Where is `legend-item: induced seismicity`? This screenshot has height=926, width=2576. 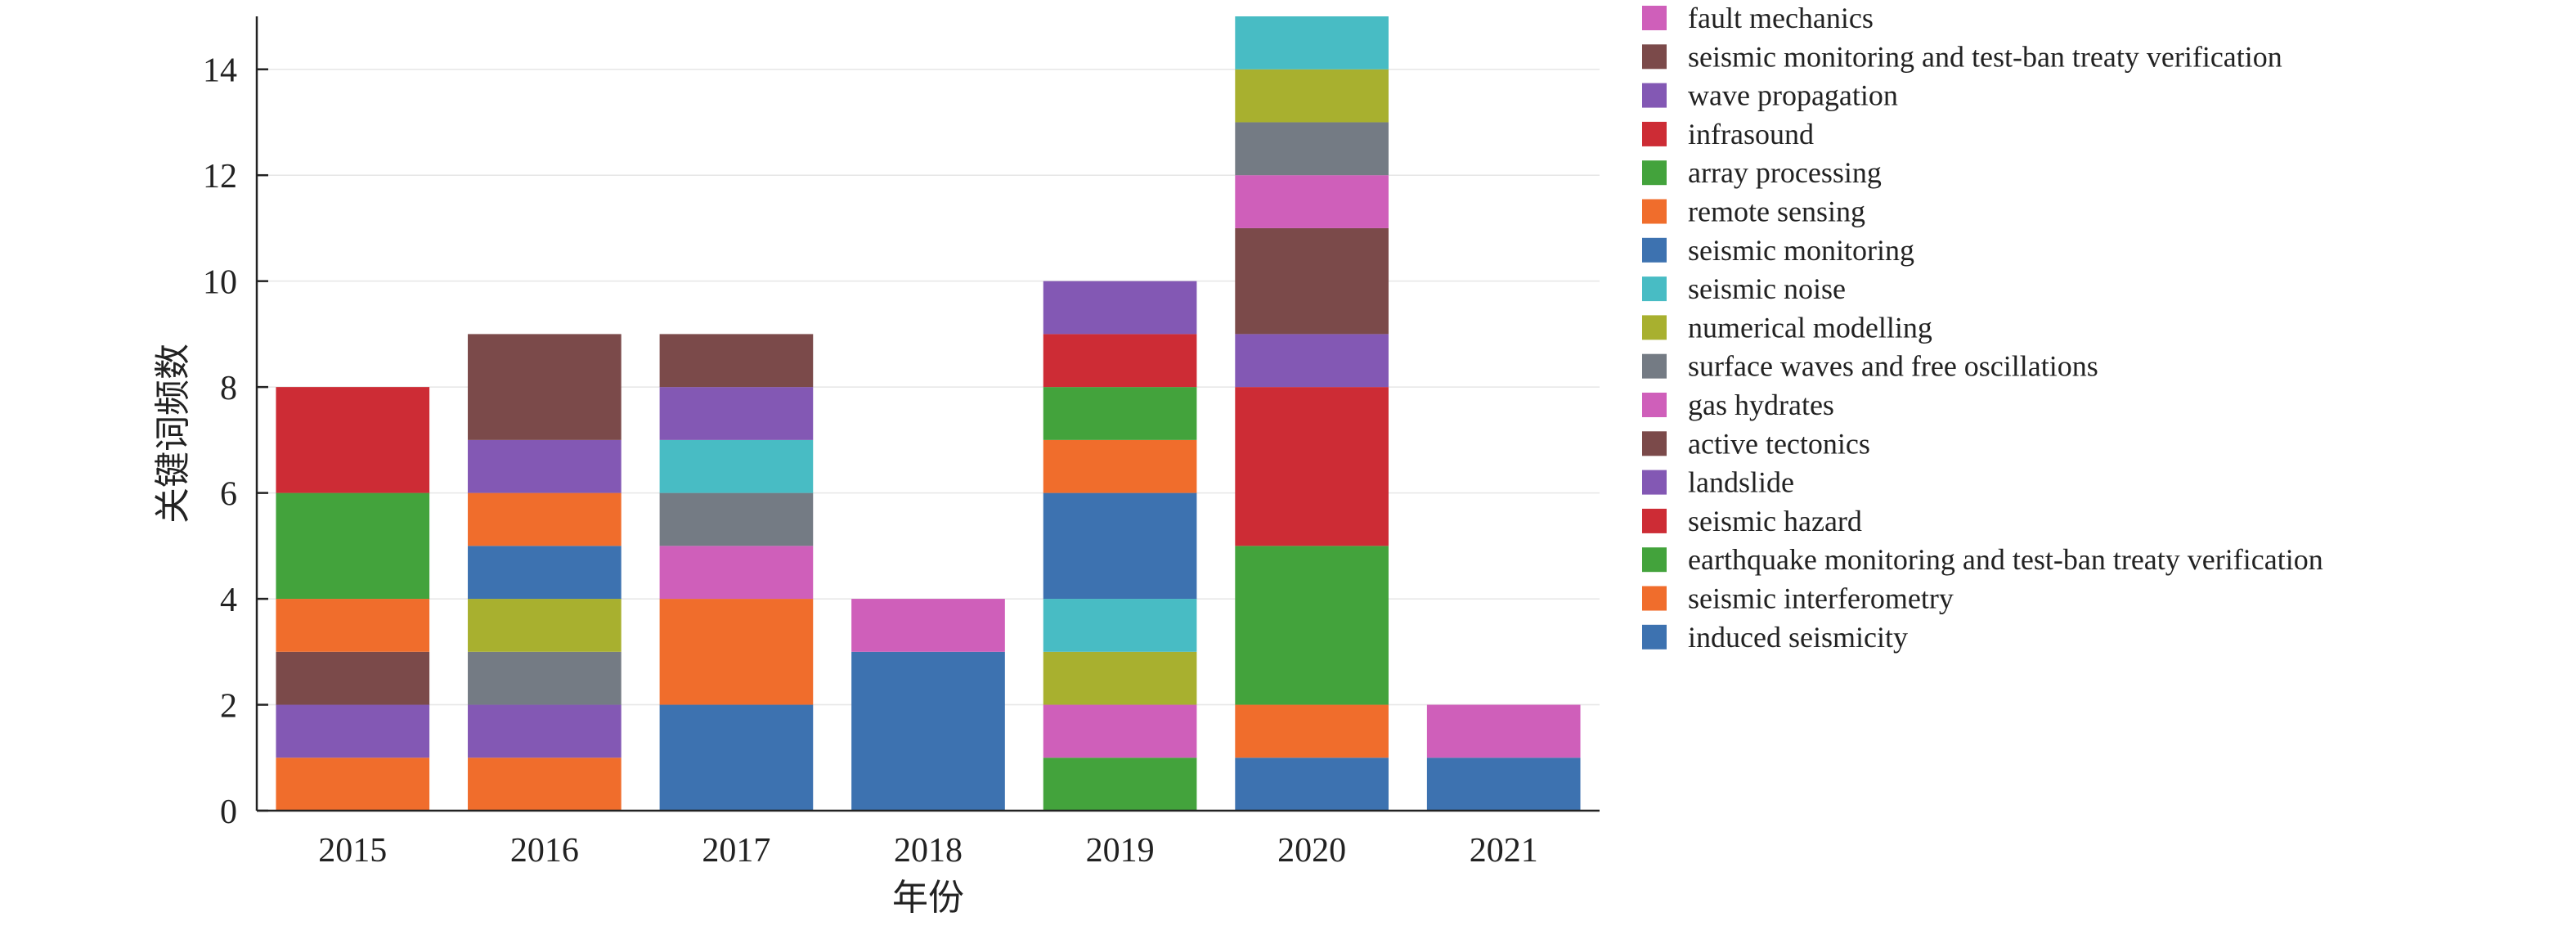 legend-item: induced seismicity is located at coordinates (1775, 638).